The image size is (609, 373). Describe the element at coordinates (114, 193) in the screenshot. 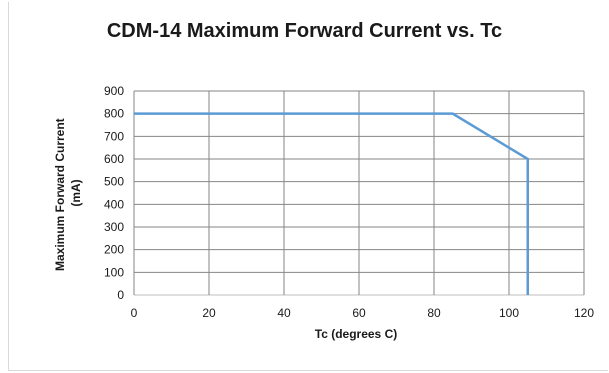

I see `y-tick-labels: 0 100 200 300 400 500 600 700 800 900` at that location.